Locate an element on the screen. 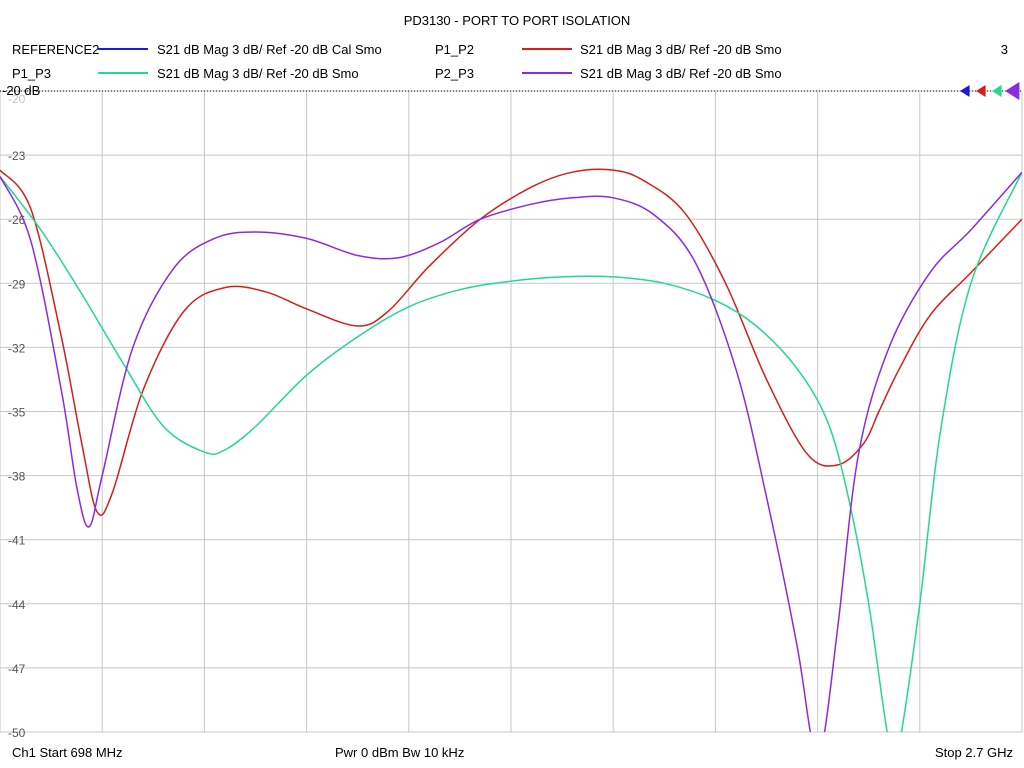 Image resolution: width=1024 pixels, height=768 pixels. y-tick-label: -32 is located at coordinates (17, 348).